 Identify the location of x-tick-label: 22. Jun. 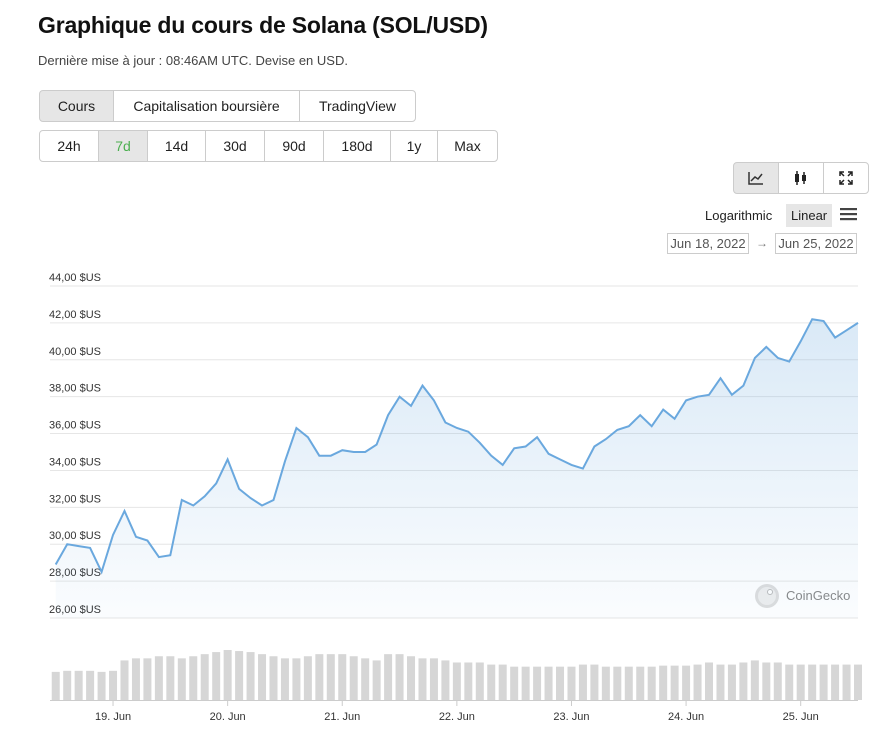
(457, 717).